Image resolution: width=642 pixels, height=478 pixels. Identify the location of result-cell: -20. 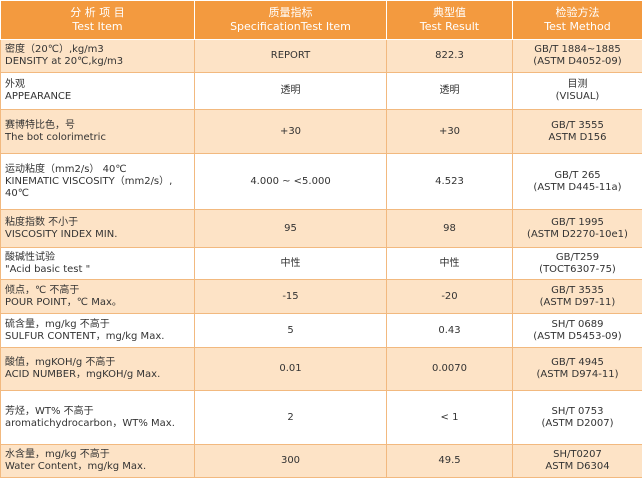
(450, 297).